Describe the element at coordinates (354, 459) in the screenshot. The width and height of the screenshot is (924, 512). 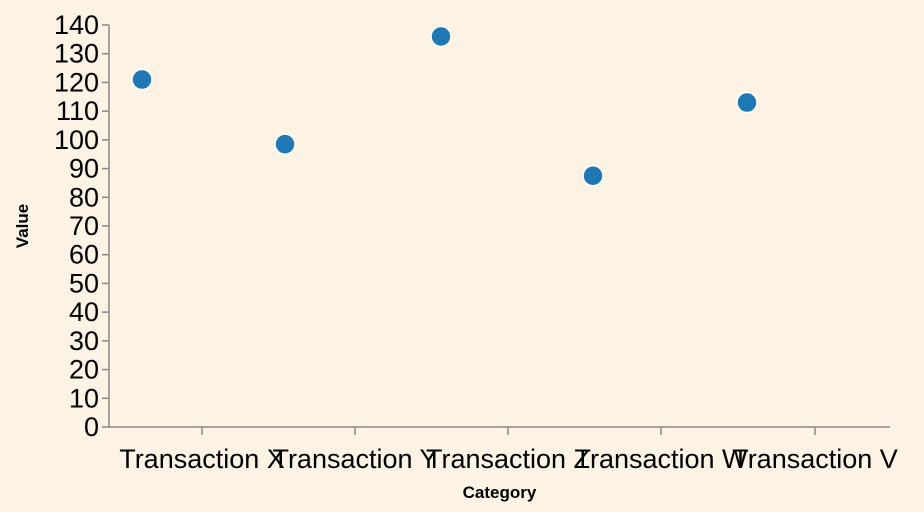
I see `x-tick-label: Transaction Y` at that location.